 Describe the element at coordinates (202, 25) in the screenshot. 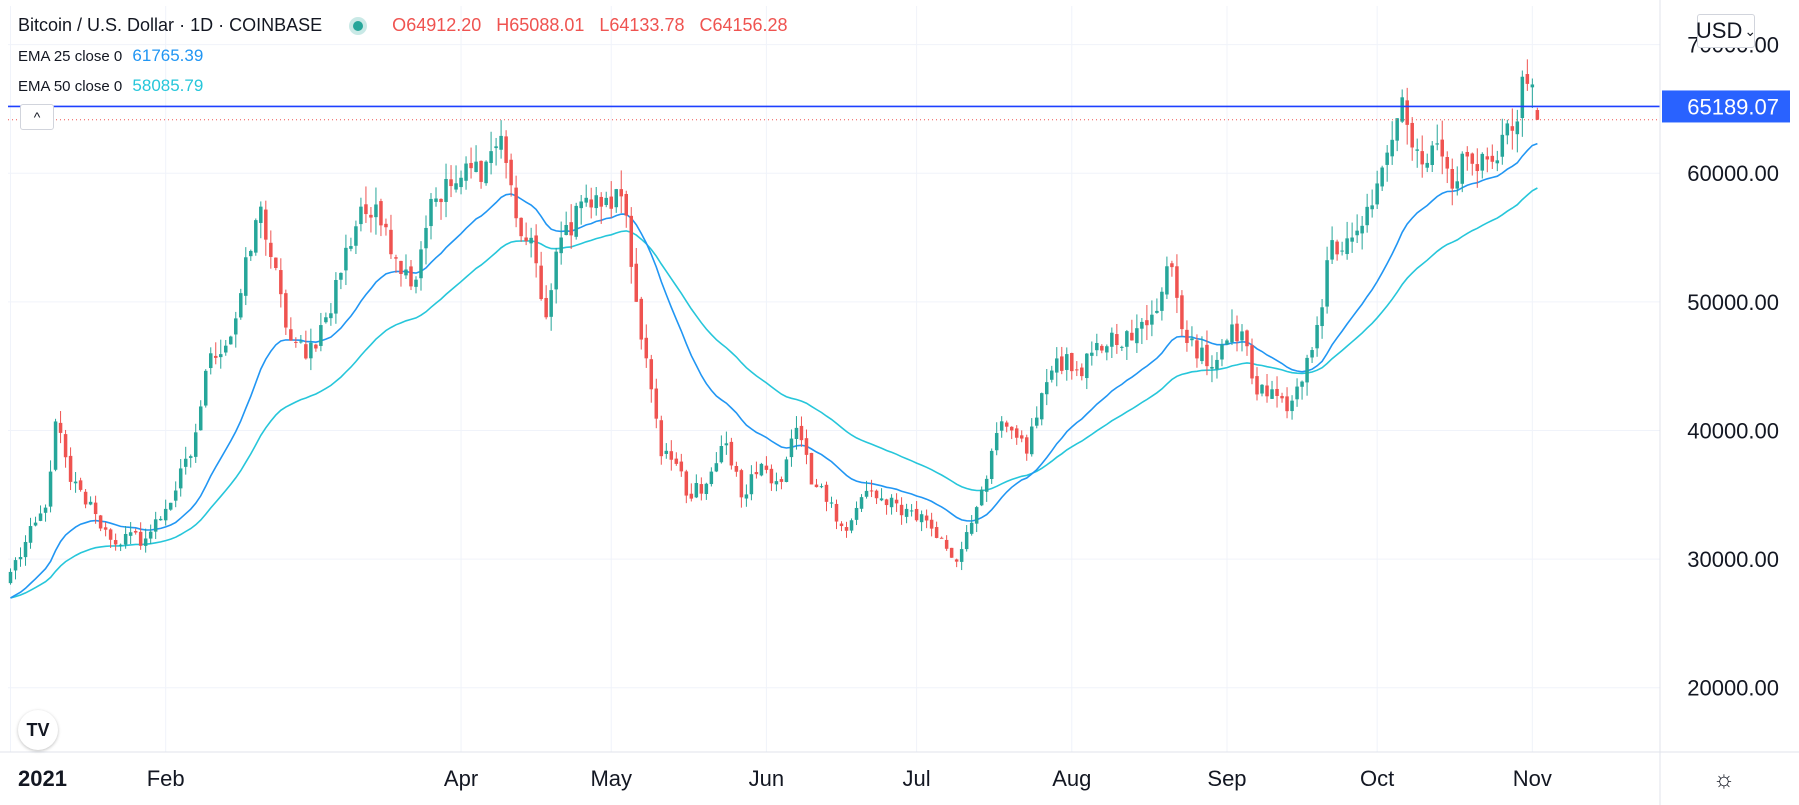

I see `interval: 1D` at that location.